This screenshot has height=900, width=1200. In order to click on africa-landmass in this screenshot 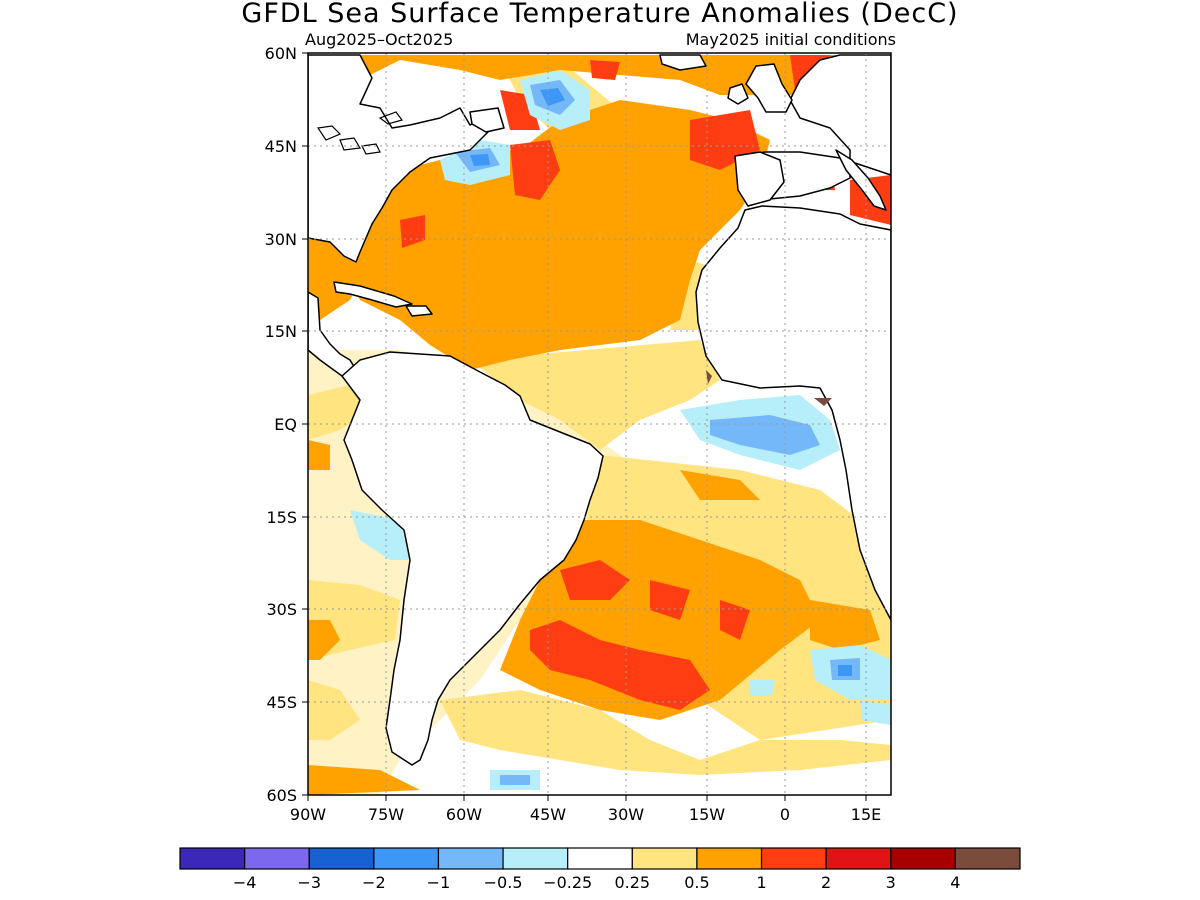, I will do `click(793, 413)`.